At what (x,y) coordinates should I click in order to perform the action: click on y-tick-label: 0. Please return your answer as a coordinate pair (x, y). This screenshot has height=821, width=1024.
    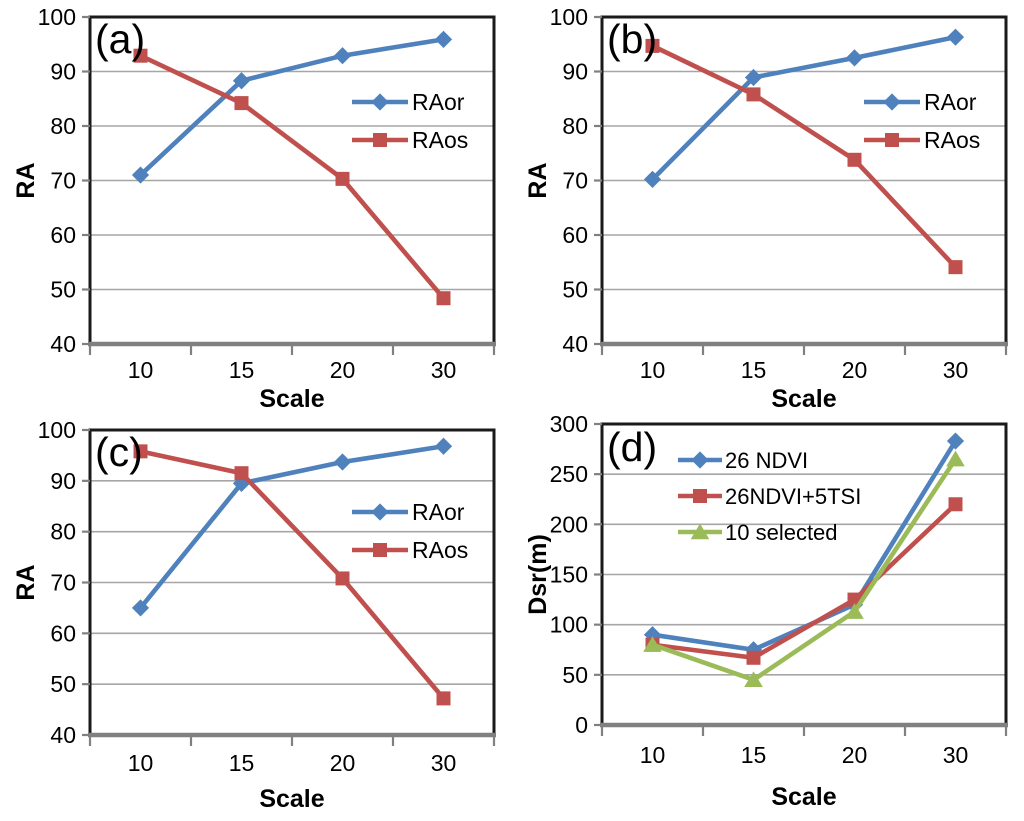
    Looking at the image, I should click on (581, 725).